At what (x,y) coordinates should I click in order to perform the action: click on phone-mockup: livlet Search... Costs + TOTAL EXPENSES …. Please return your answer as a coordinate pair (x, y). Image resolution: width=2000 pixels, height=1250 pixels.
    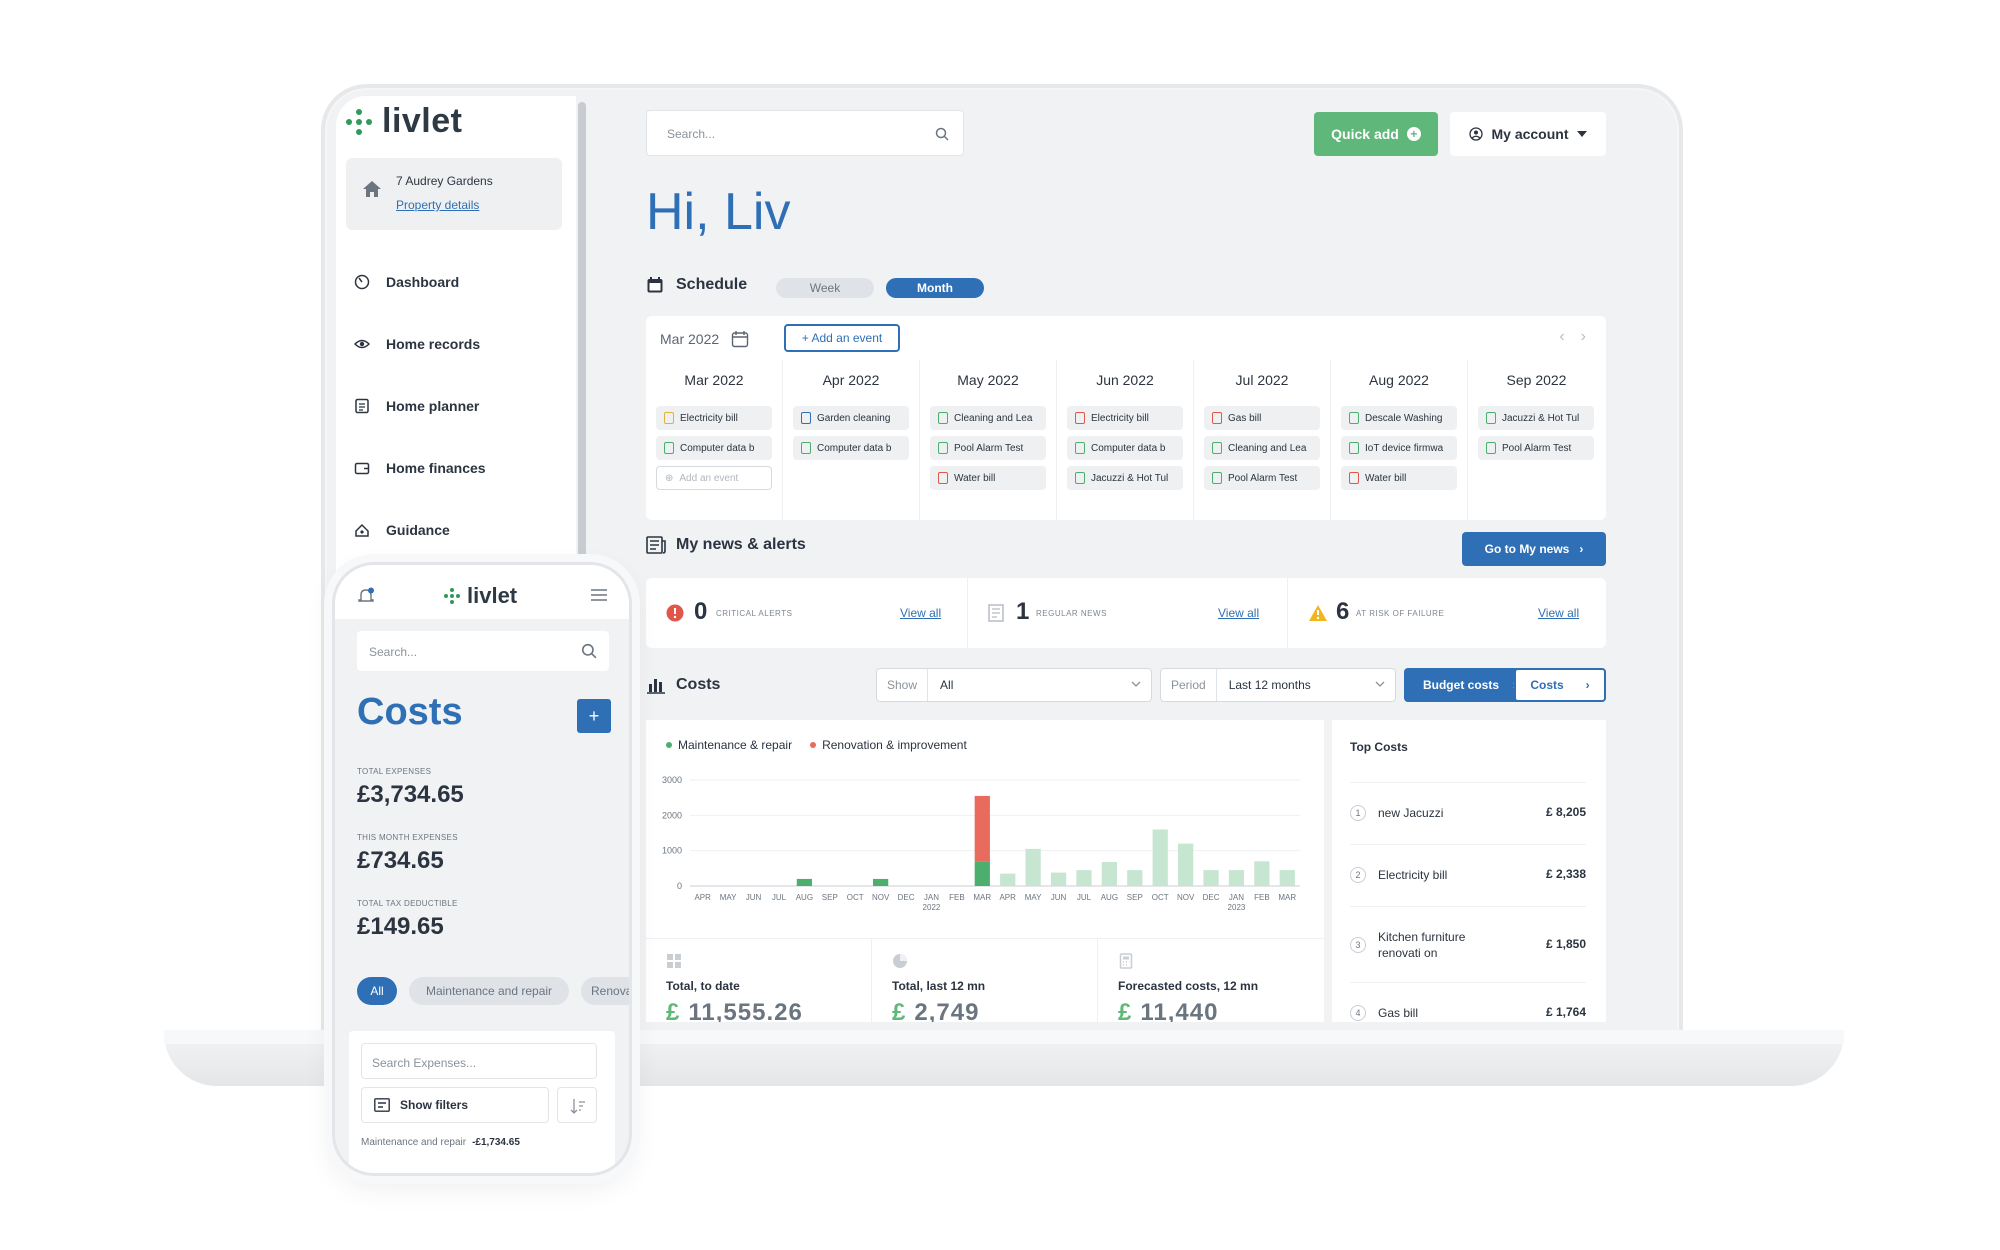
    Looking at the image, I should click on (482, 869).